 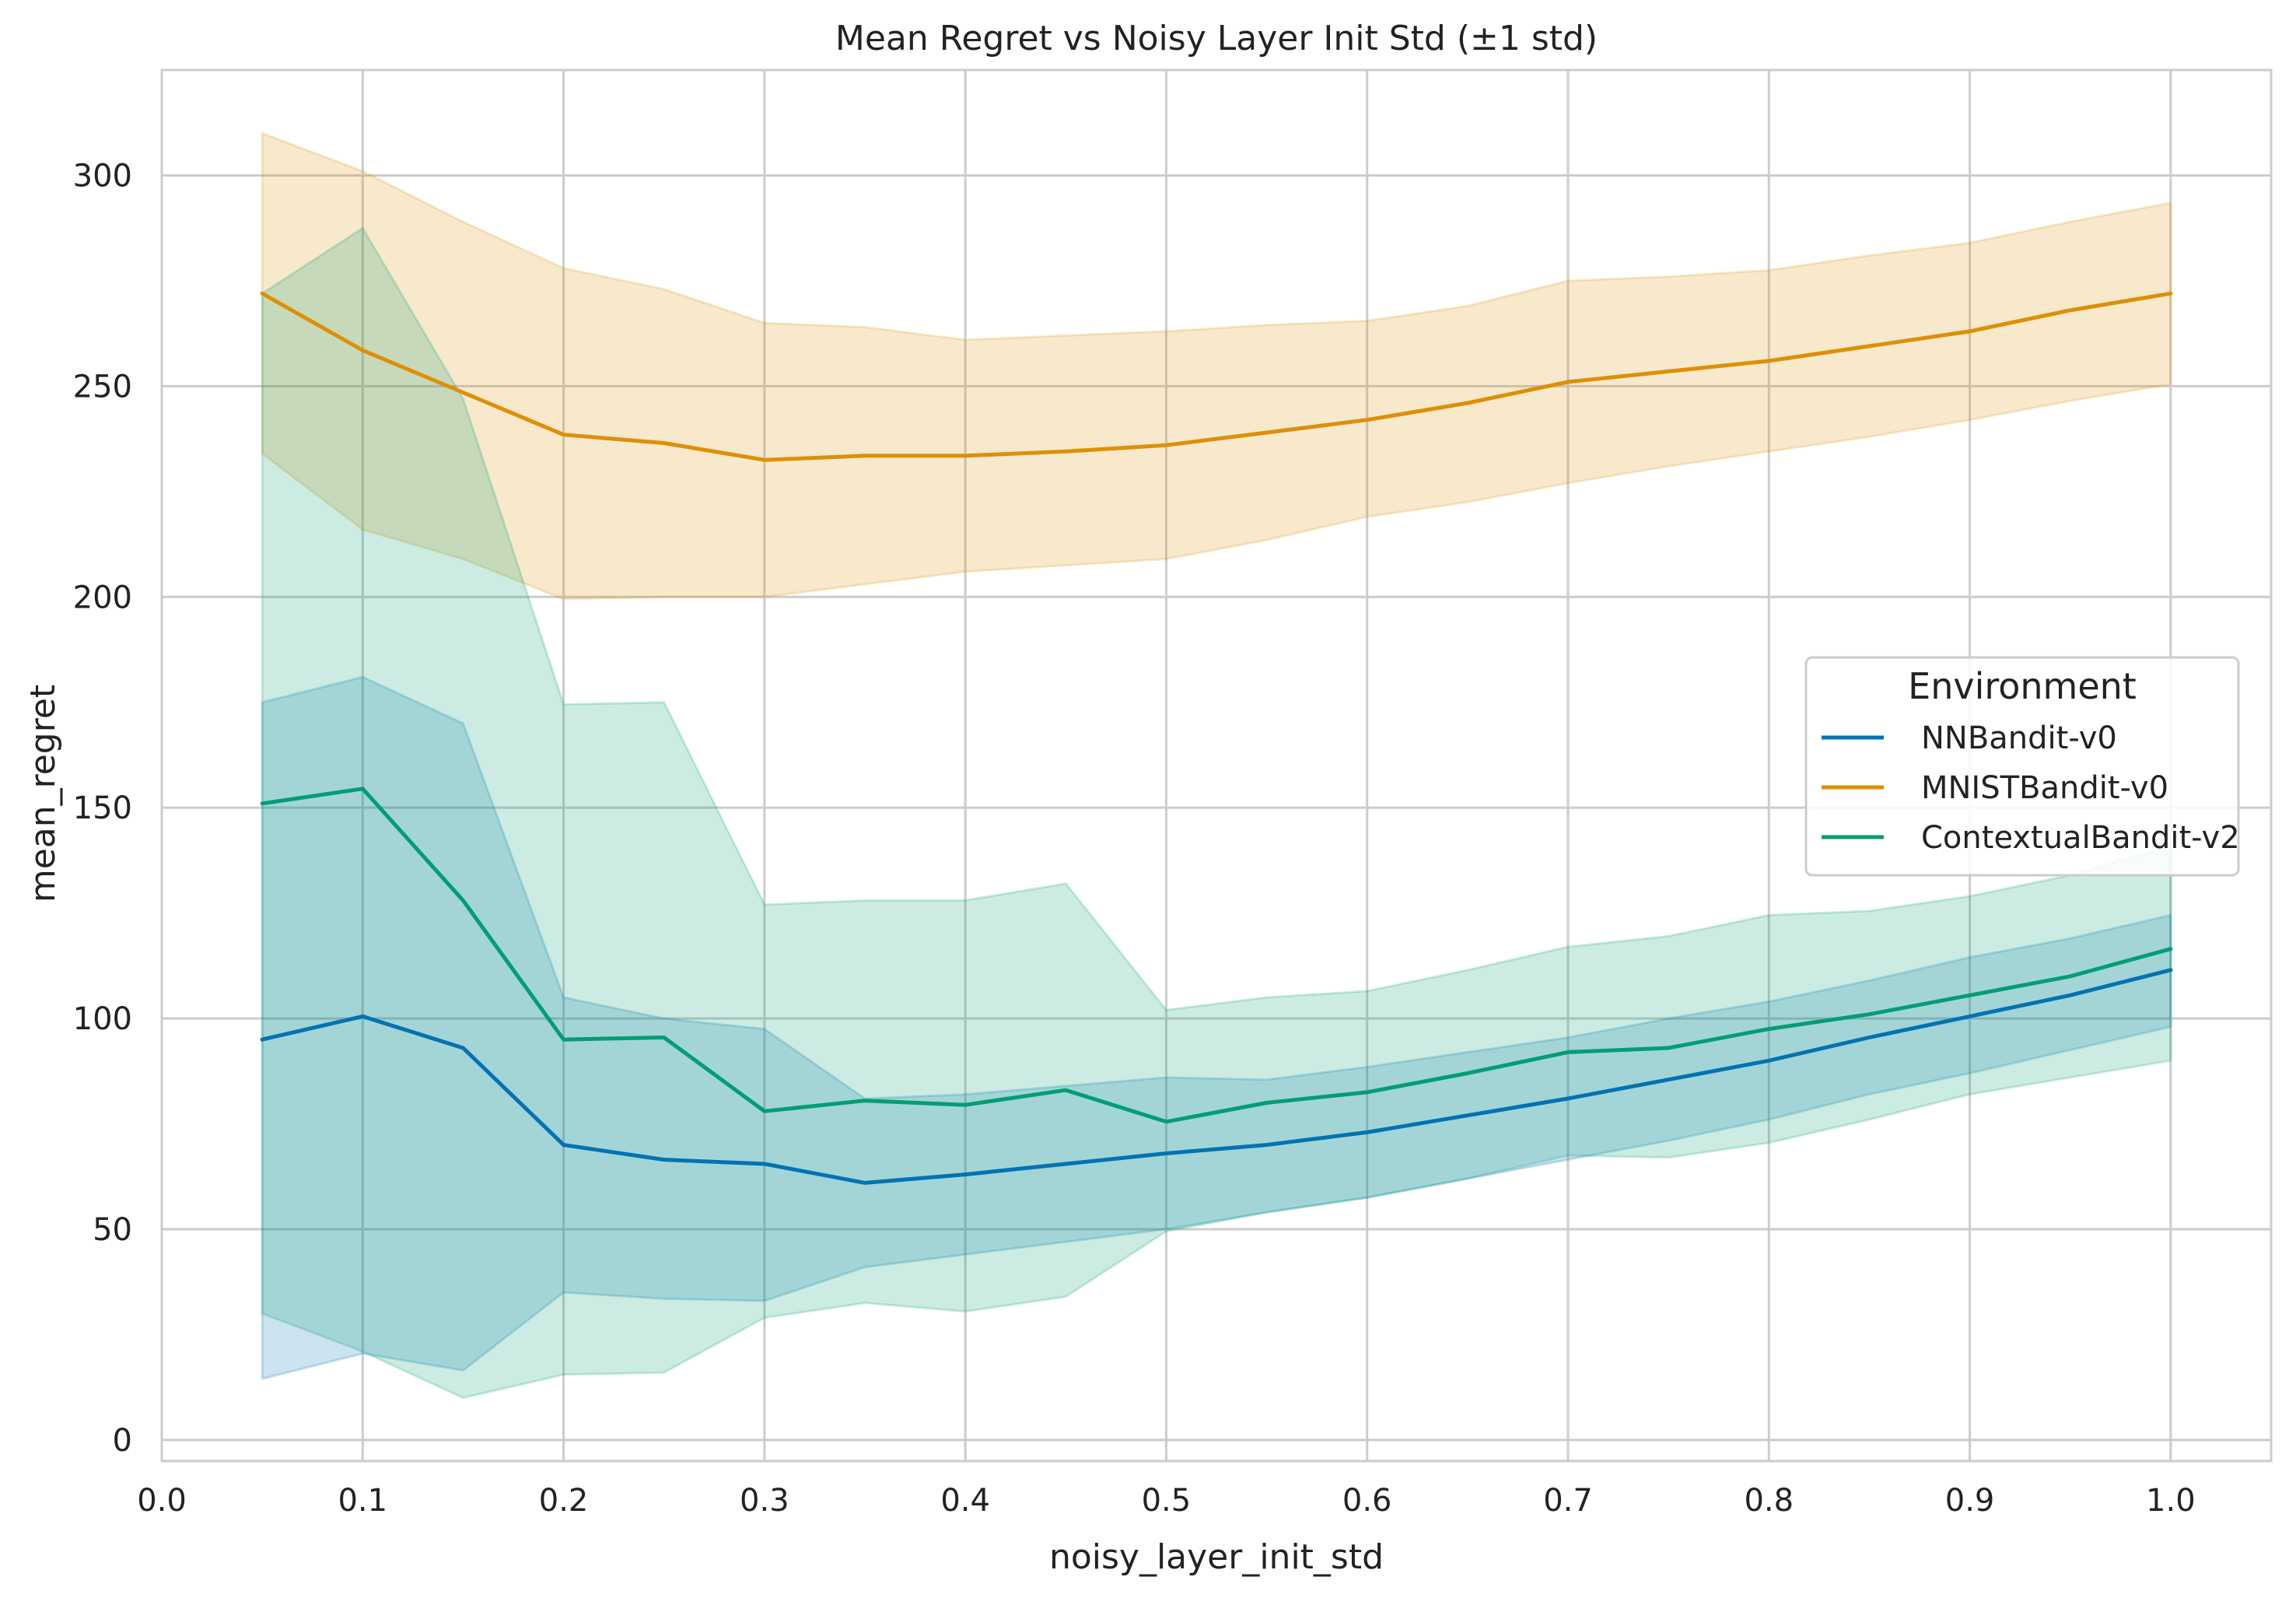 What do you see at coordinates (103, 1019) in the screenshot?
I see `y-tick-label: 100` at bounding box center [103, 1019].